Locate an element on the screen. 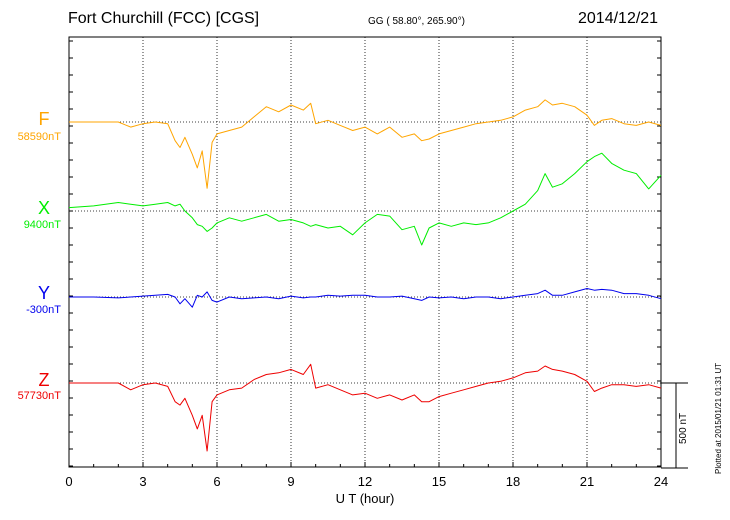 This screenshot has height=520, width=730. chart-date: 2014/12/21 is located at coordinates (618, 18).